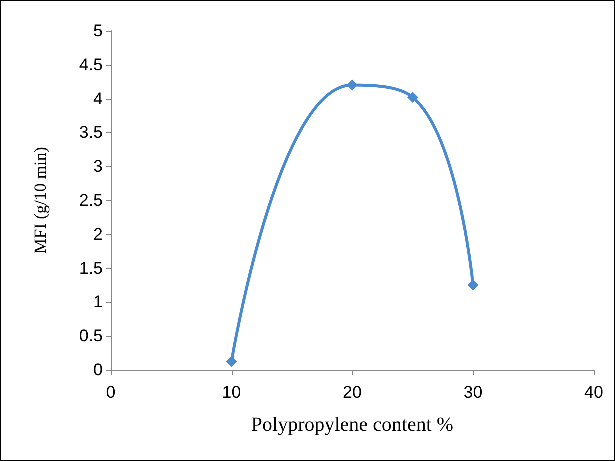 This screenshot has height=461, width=615. What do you see at coordinates (91, 336) in the screenshot?
I see `y-tick-label: 0.5` at bounding box center [91, 336].